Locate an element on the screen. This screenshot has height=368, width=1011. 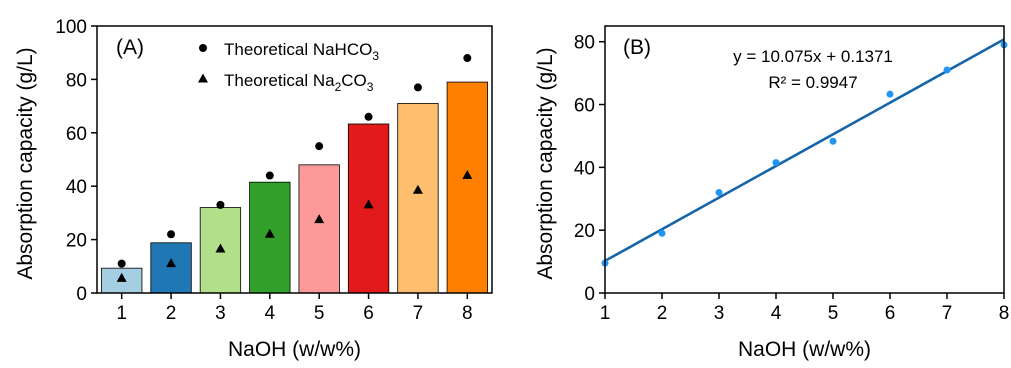
legend-triangle-marker is located at coordinates (203, 78).